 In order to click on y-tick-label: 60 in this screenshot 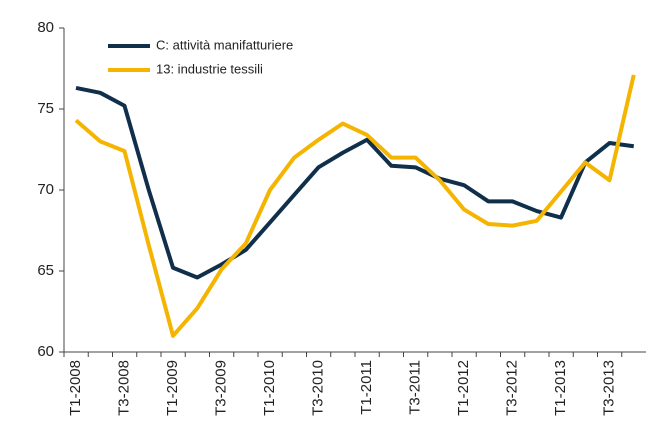, I will do `click(45, 351)`.